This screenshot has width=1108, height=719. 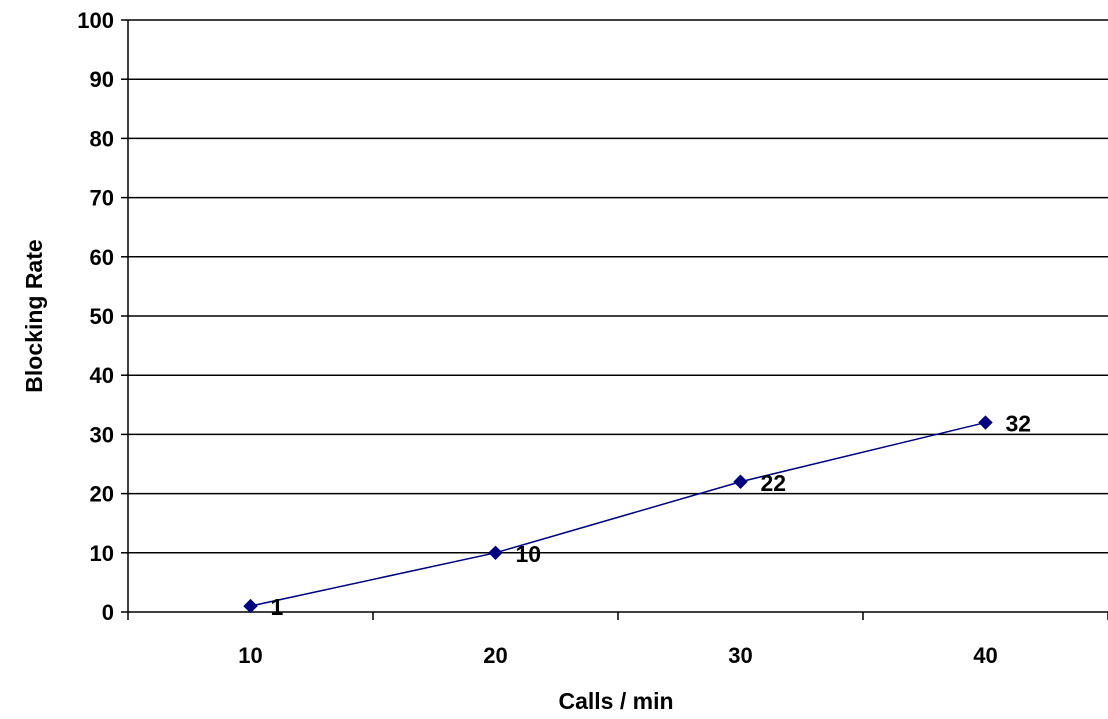 What do you see at coordinates (102, 257) in the screenshot?
I see `y-tick-label-60: 60` at bounding box center [102, 257].